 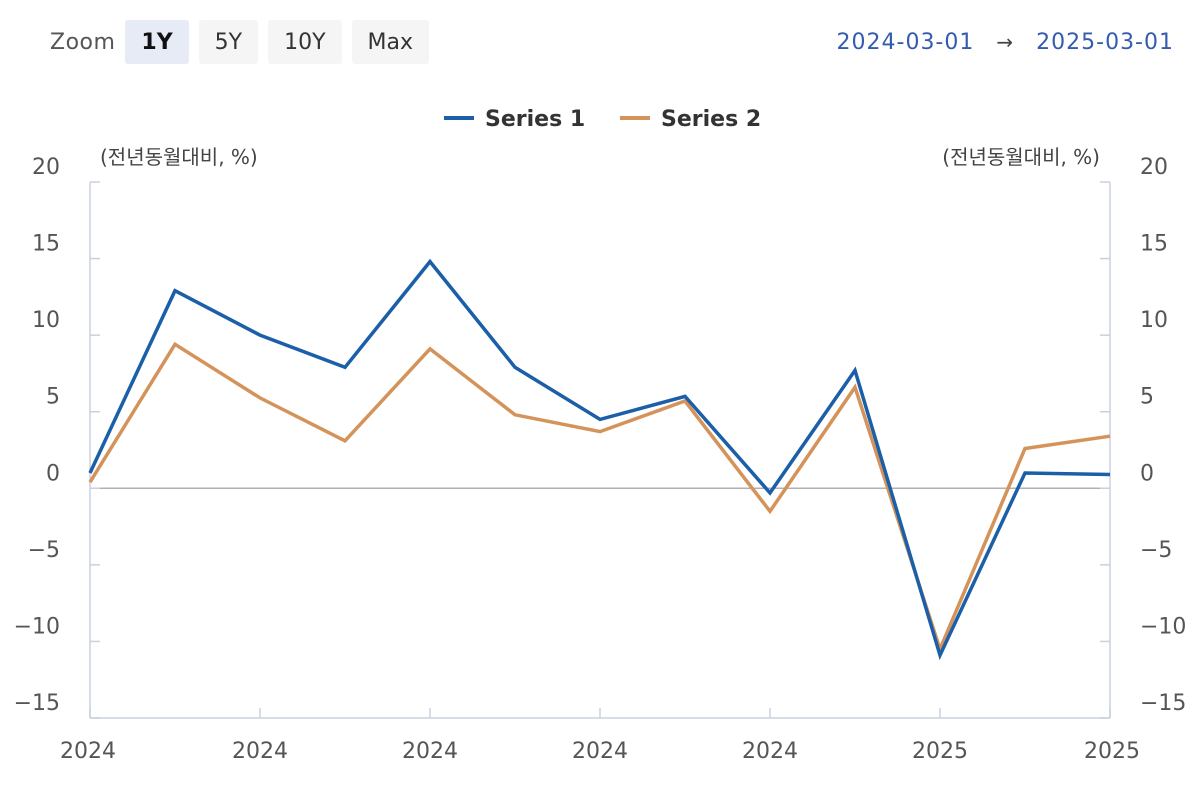 I want to click on left-y-tick-label: 20, so click(x=46, y=167).